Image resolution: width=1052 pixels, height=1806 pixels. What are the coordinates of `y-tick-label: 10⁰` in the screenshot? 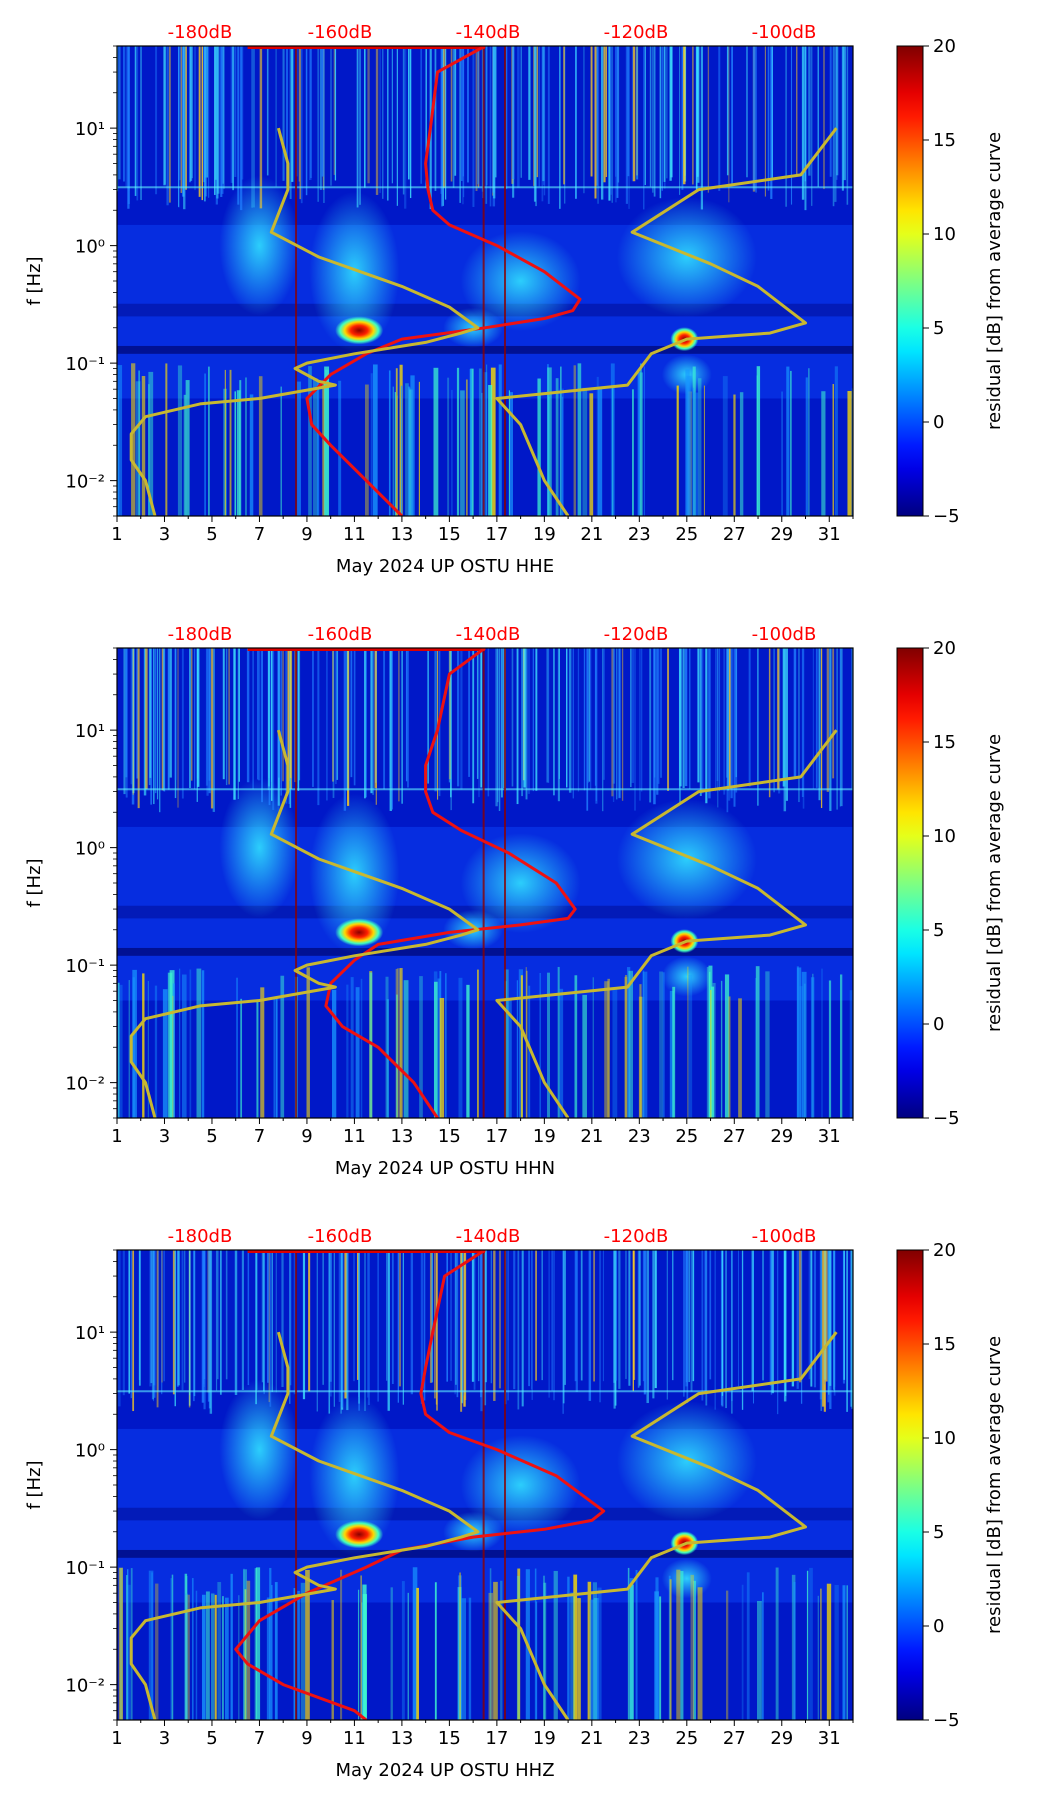 It's located at (90, 247).